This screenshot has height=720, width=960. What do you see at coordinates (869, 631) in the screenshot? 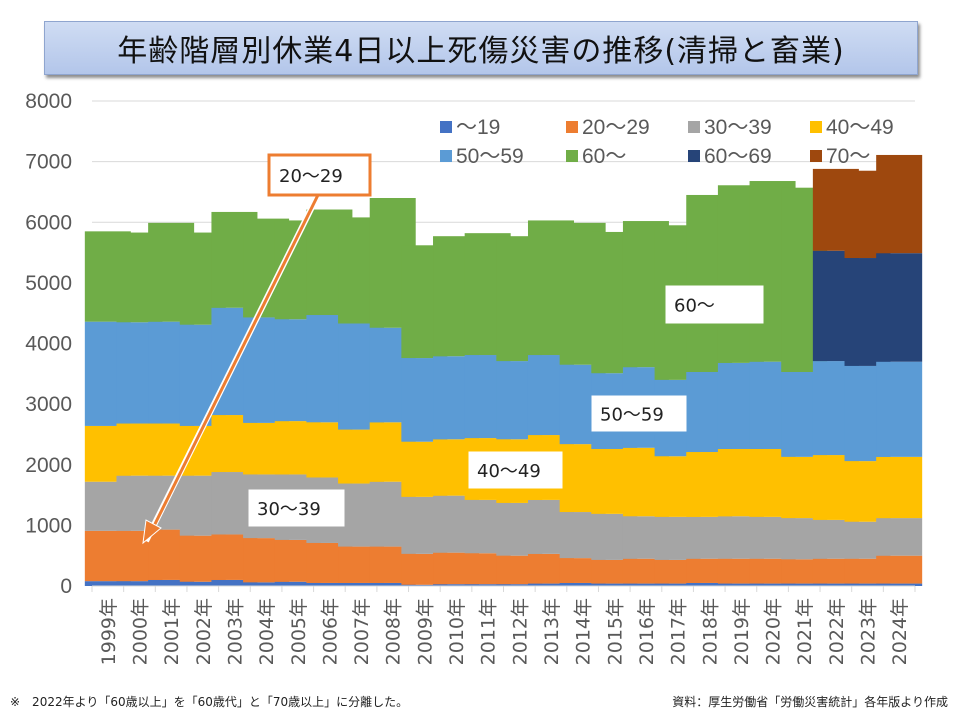
I see `x-tick-label: 2023年` at bounding box center [869, 631].